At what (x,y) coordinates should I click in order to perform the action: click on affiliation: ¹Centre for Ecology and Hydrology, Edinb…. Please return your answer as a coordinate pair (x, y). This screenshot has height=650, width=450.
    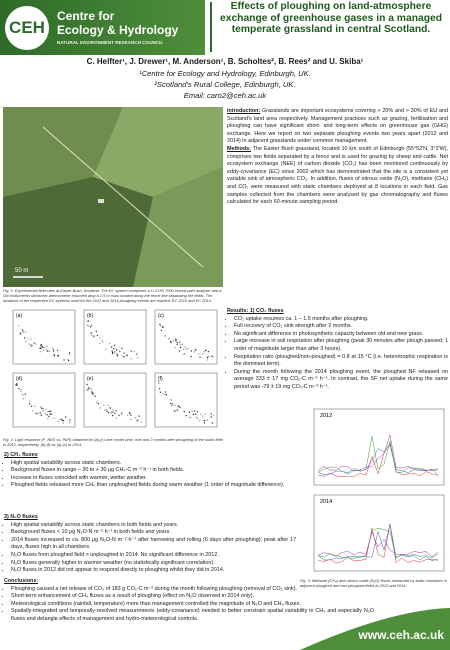
    Looking at the image, I should click on (225, 73).